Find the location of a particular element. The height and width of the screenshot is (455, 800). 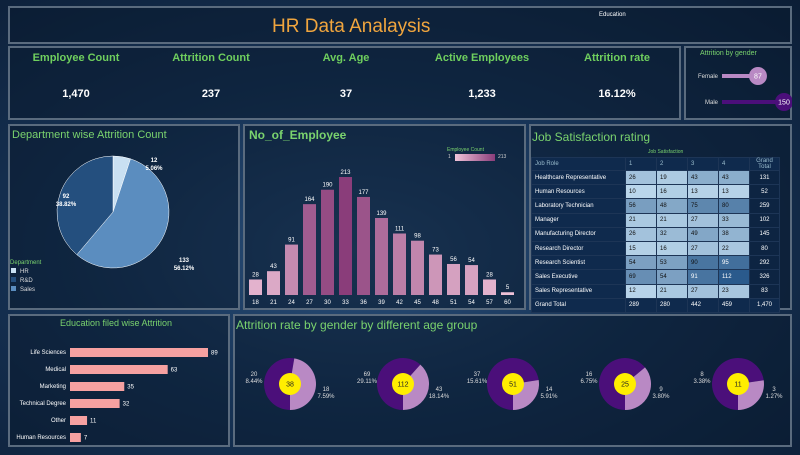

pie-legend-label: HR is located at coordinates (24, 272).